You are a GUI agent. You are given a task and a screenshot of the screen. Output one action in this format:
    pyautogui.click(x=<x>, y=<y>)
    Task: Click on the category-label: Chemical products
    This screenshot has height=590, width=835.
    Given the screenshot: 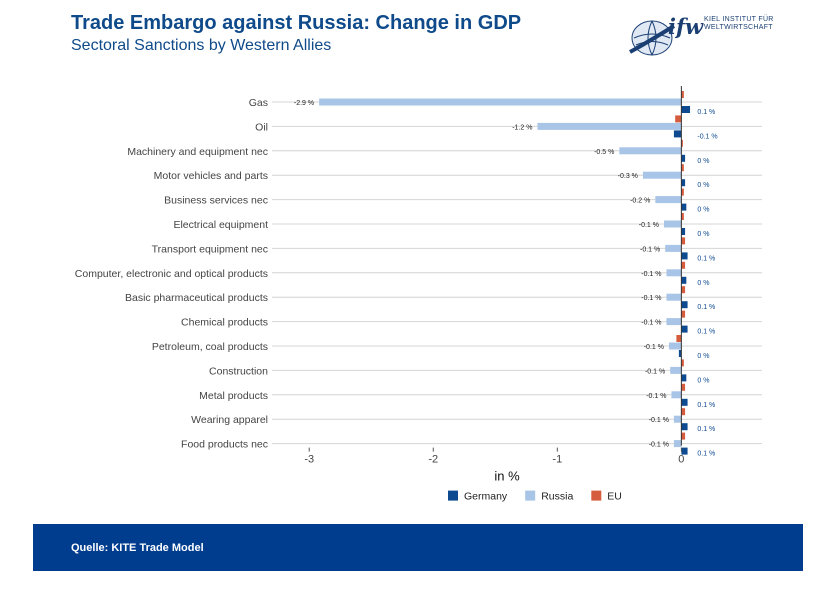 What is the action you would take?
    pyautogui.click(x=224, y=323)
    